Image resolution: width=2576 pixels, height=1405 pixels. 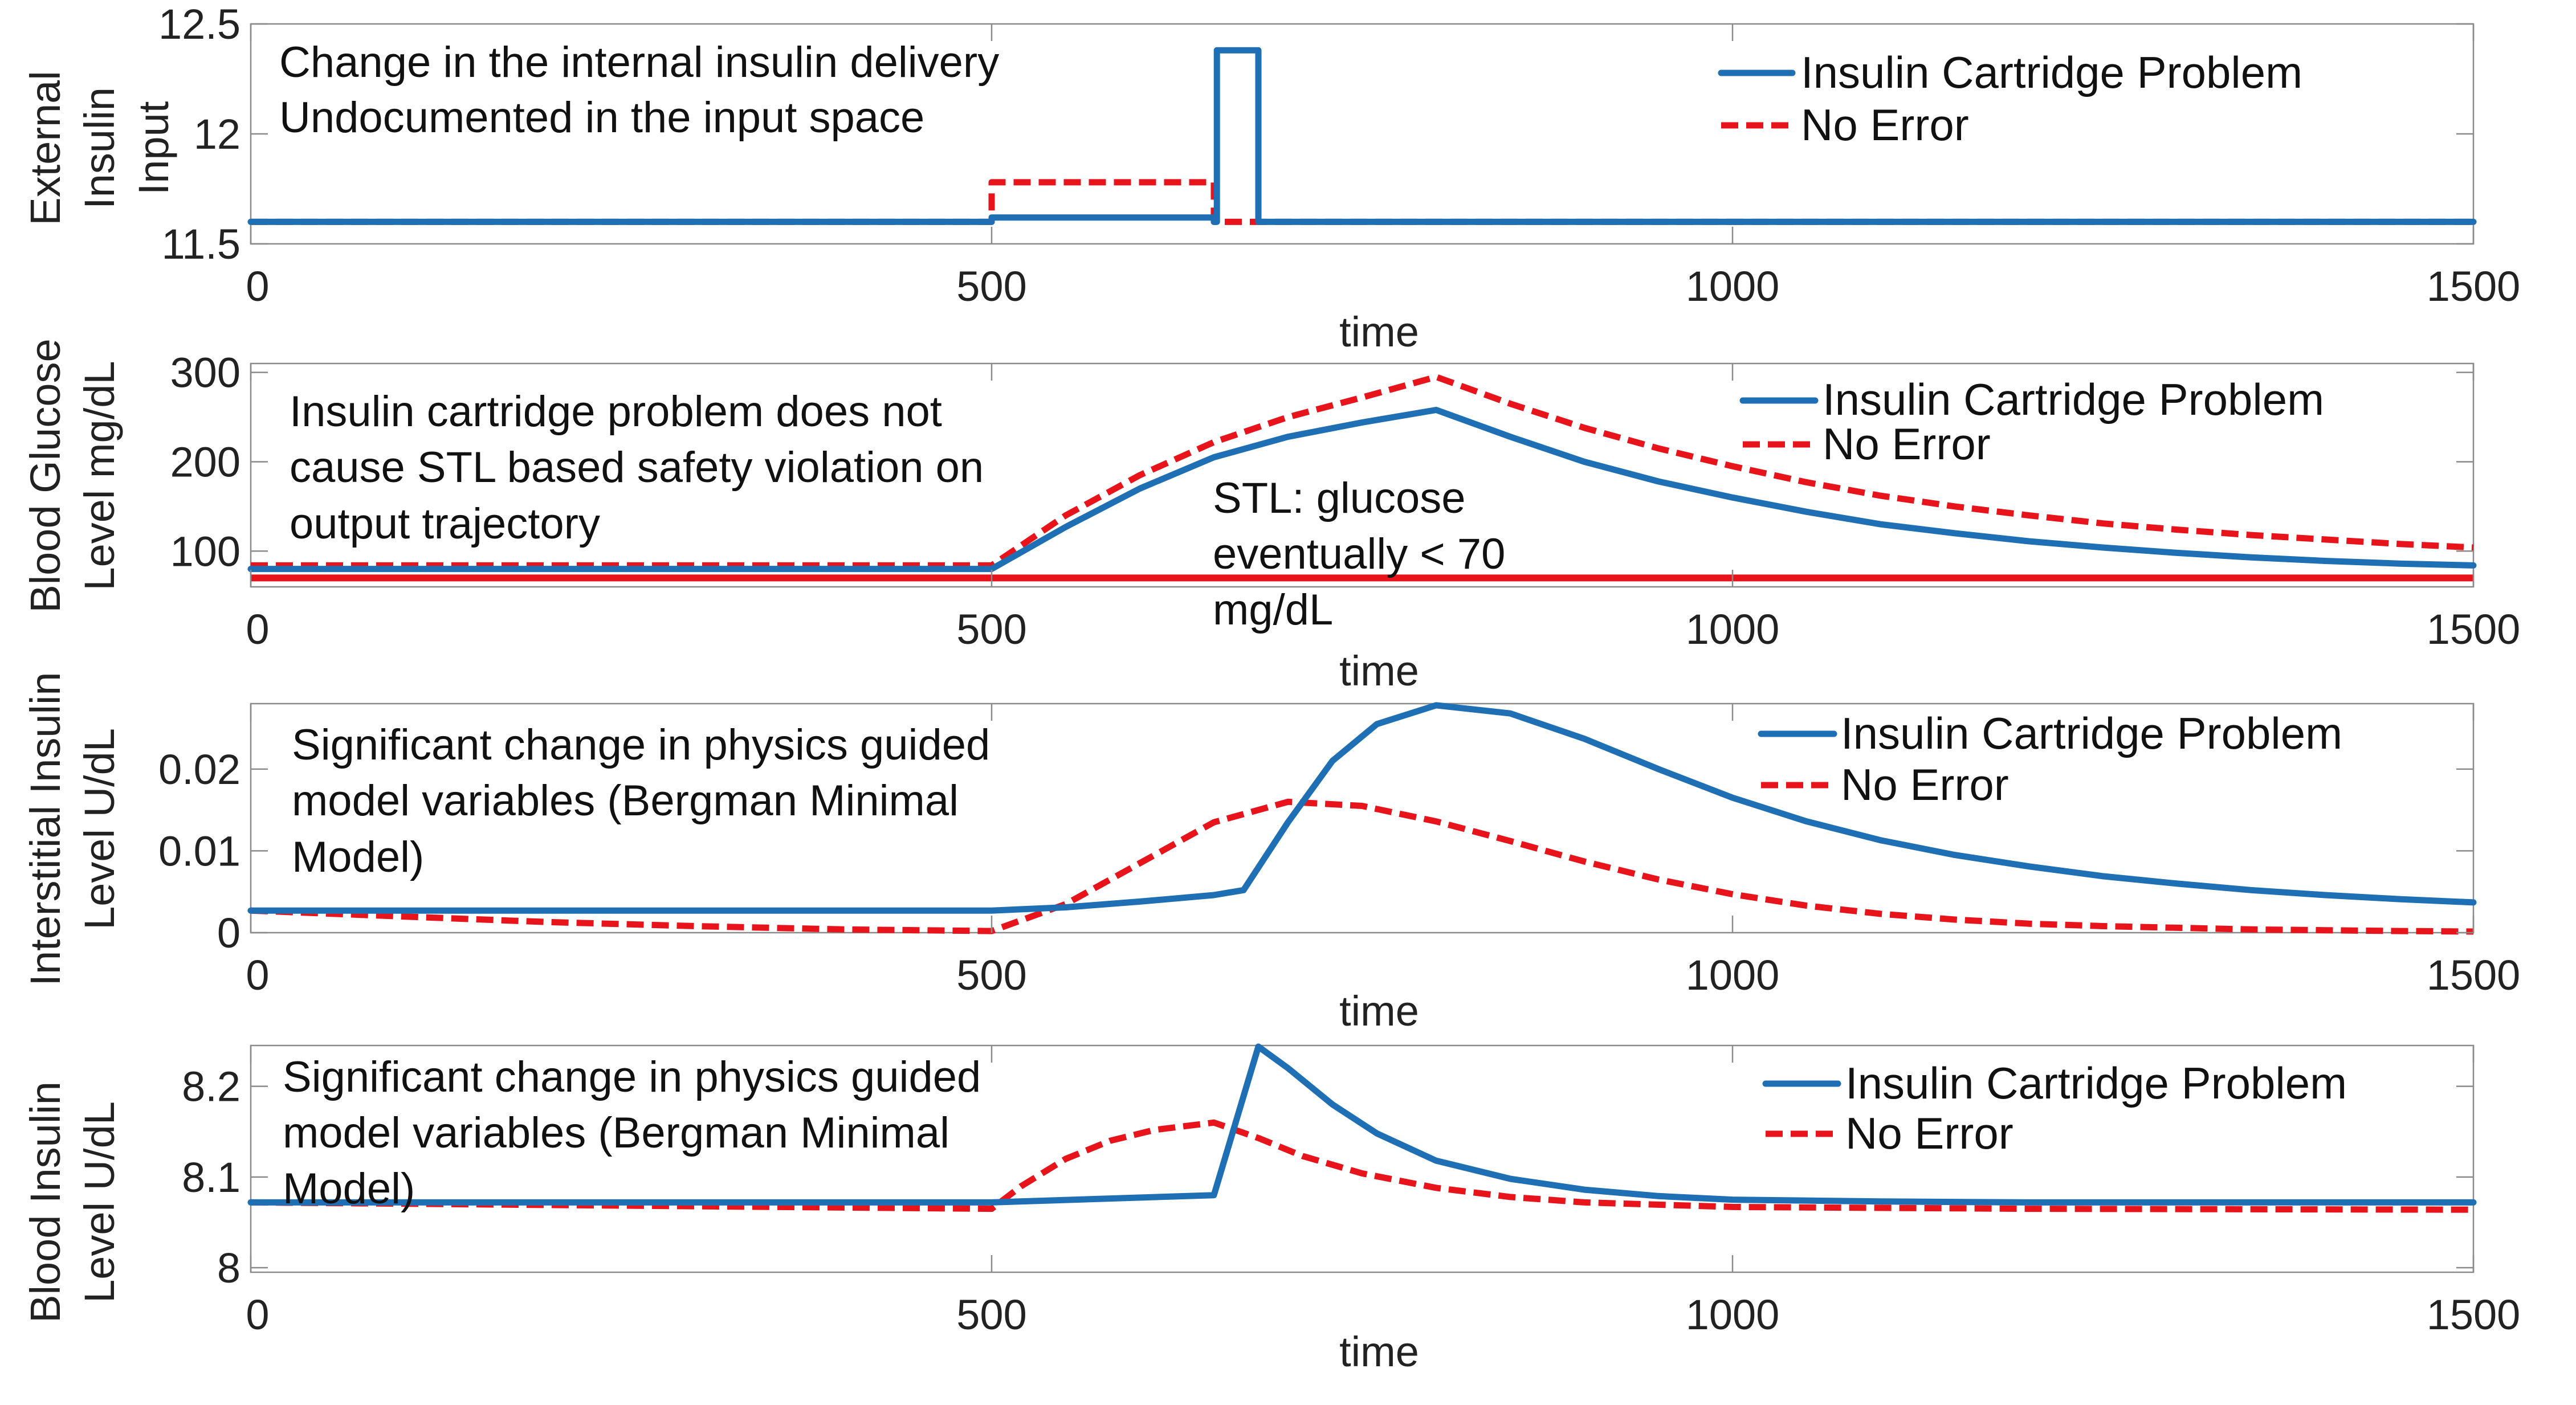 I want to click on y-tick-label: 0.02, so click(x=199, y=769).